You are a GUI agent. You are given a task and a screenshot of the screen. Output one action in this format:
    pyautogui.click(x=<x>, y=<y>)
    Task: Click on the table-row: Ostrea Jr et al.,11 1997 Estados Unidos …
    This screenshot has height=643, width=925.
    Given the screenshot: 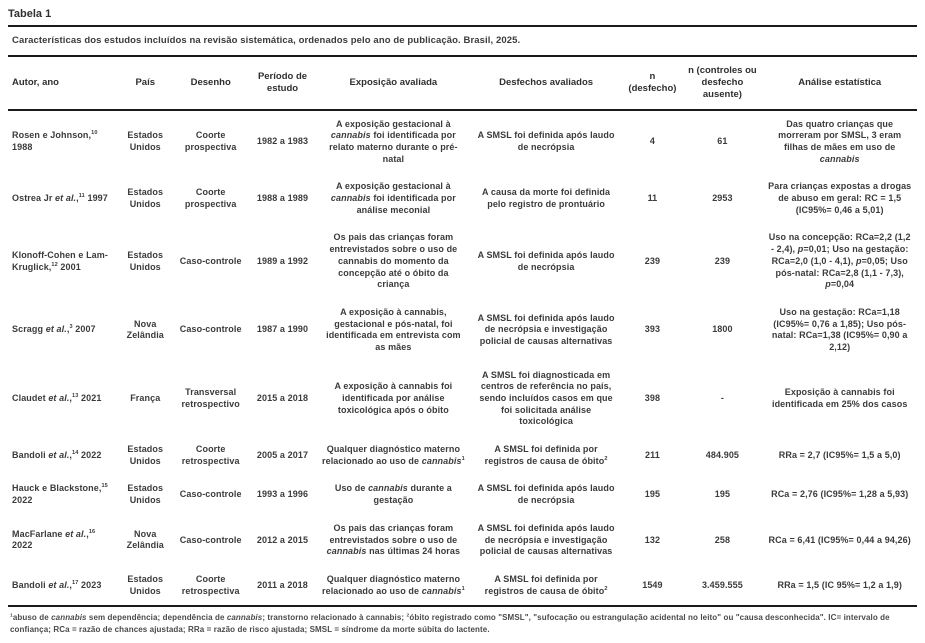 What is the action you would take?
    pyautogui.click(x=462, y=198)
    